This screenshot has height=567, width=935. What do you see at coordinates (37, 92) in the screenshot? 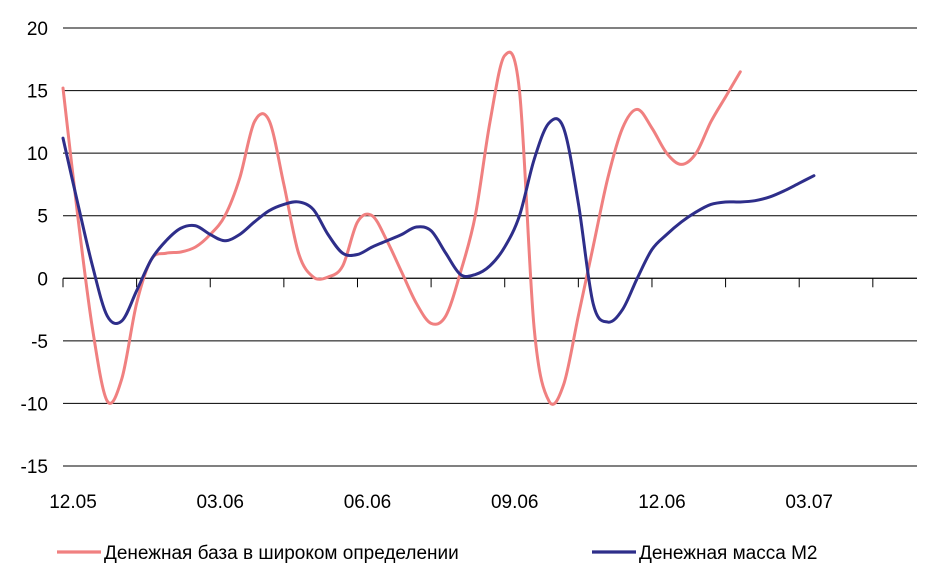
I see `y-tick-label: 15` at bounding box center [37, 92].